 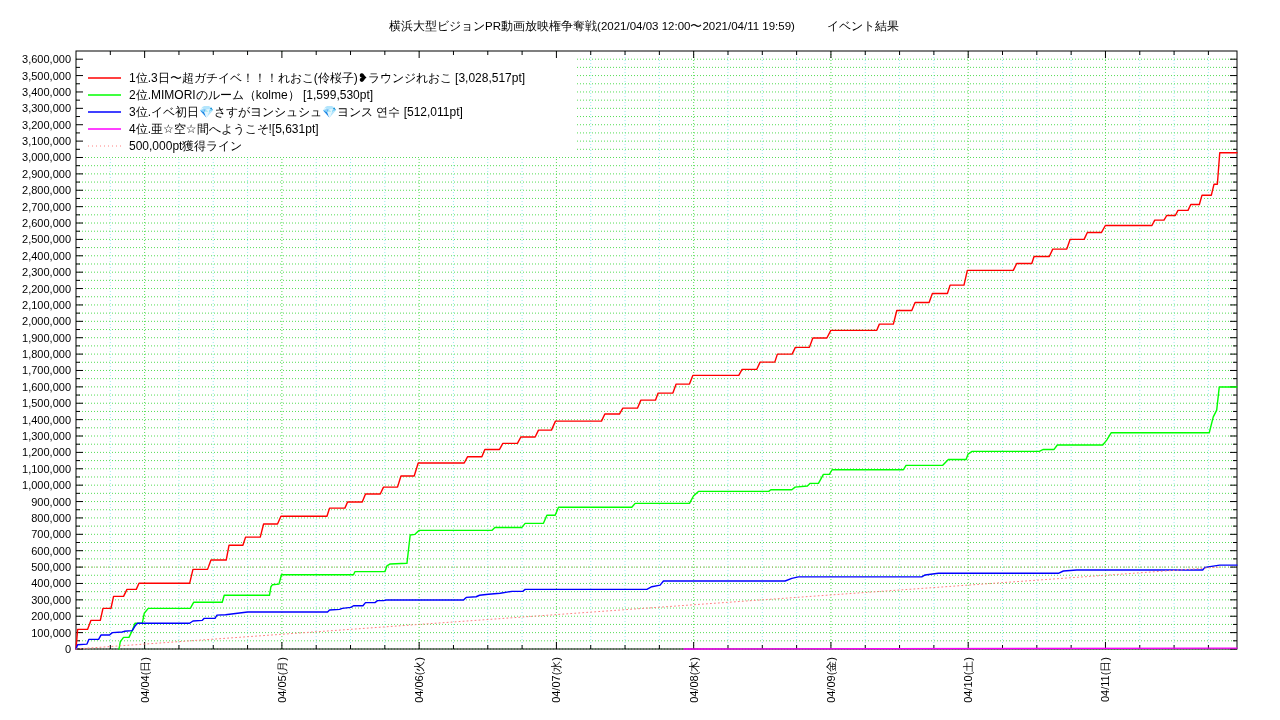 I want to click on y-tick-label: 900,000, so click(x=51, y=501).